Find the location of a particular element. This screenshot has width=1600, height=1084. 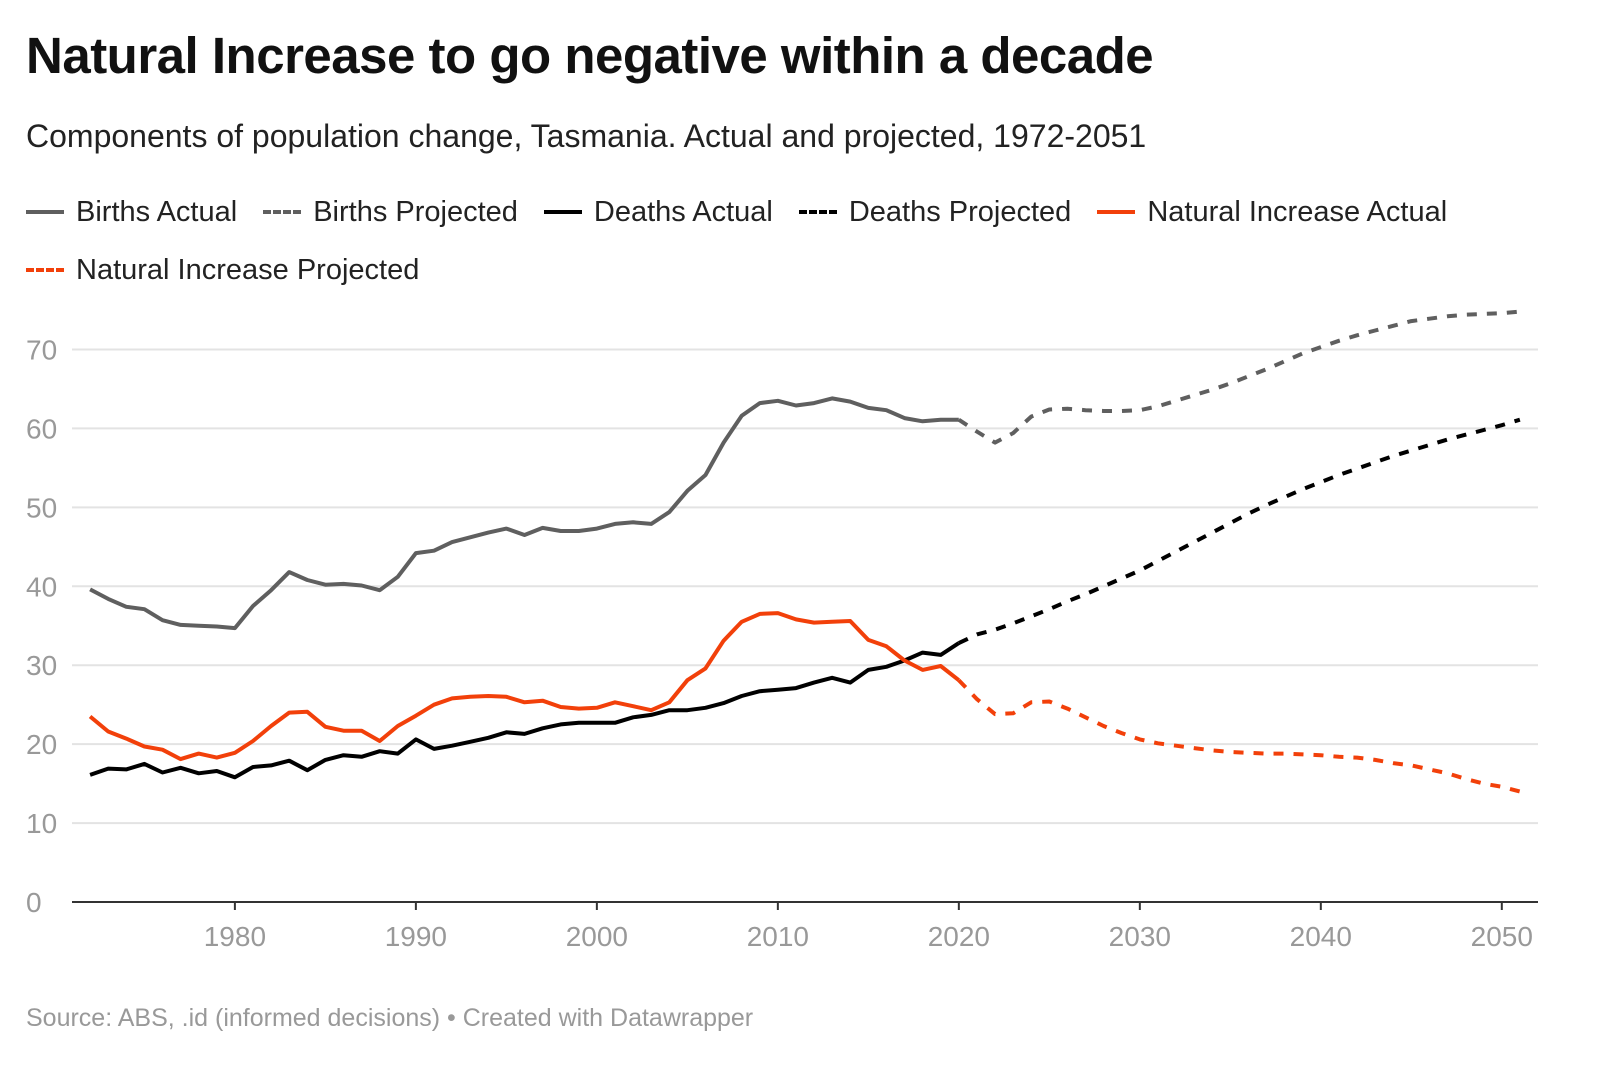

legend-swatch-deaths-projected is located at coordinates (817, 212).